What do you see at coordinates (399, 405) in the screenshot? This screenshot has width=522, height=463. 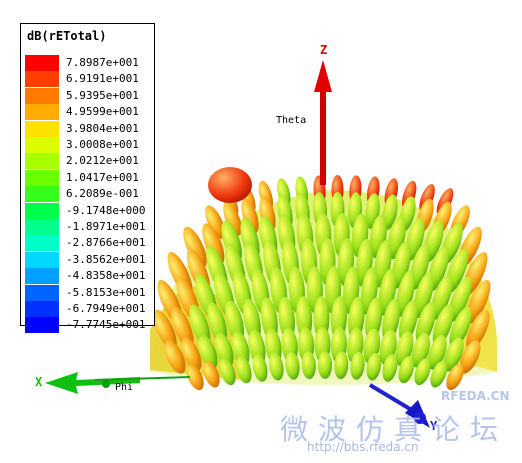 I see `y-axis` at bounding box center [399, 405].